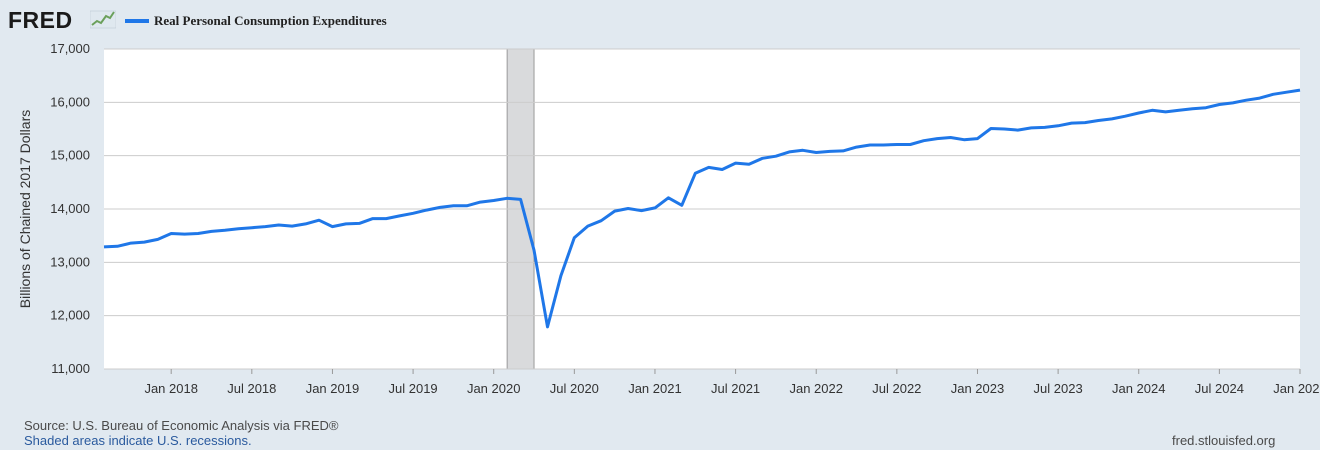 The image size is (1320, 450). I want to click on x-tick-label: Jan 2025, so click(1296, 388).